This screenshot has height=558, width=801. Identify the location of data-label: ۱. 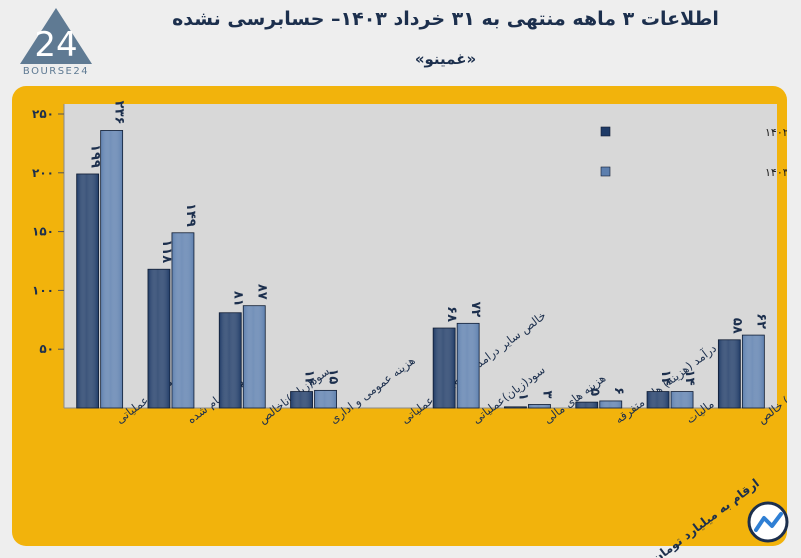
(522, 397).